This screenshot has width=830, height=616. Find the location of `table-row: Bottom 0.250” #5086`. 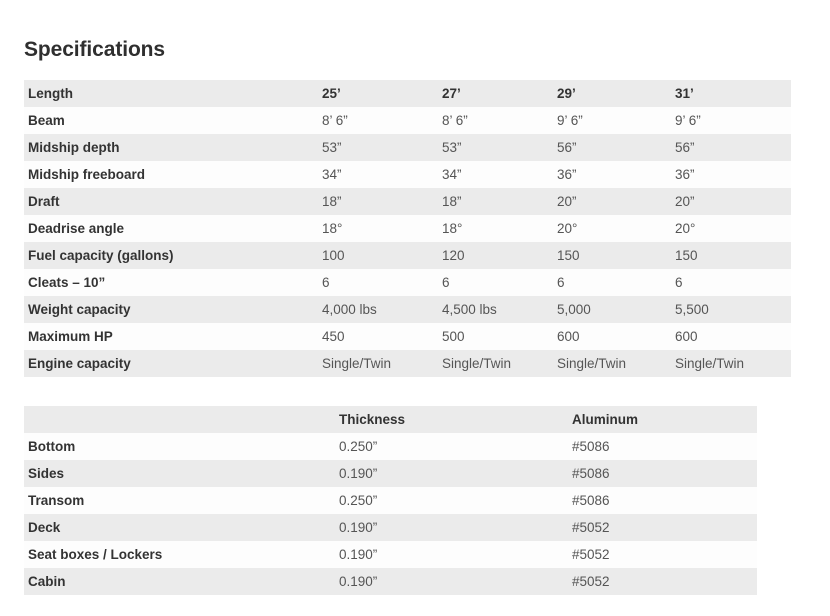

table-row: Bottom 0.250” #5086 is located at coordinates (390, 446).